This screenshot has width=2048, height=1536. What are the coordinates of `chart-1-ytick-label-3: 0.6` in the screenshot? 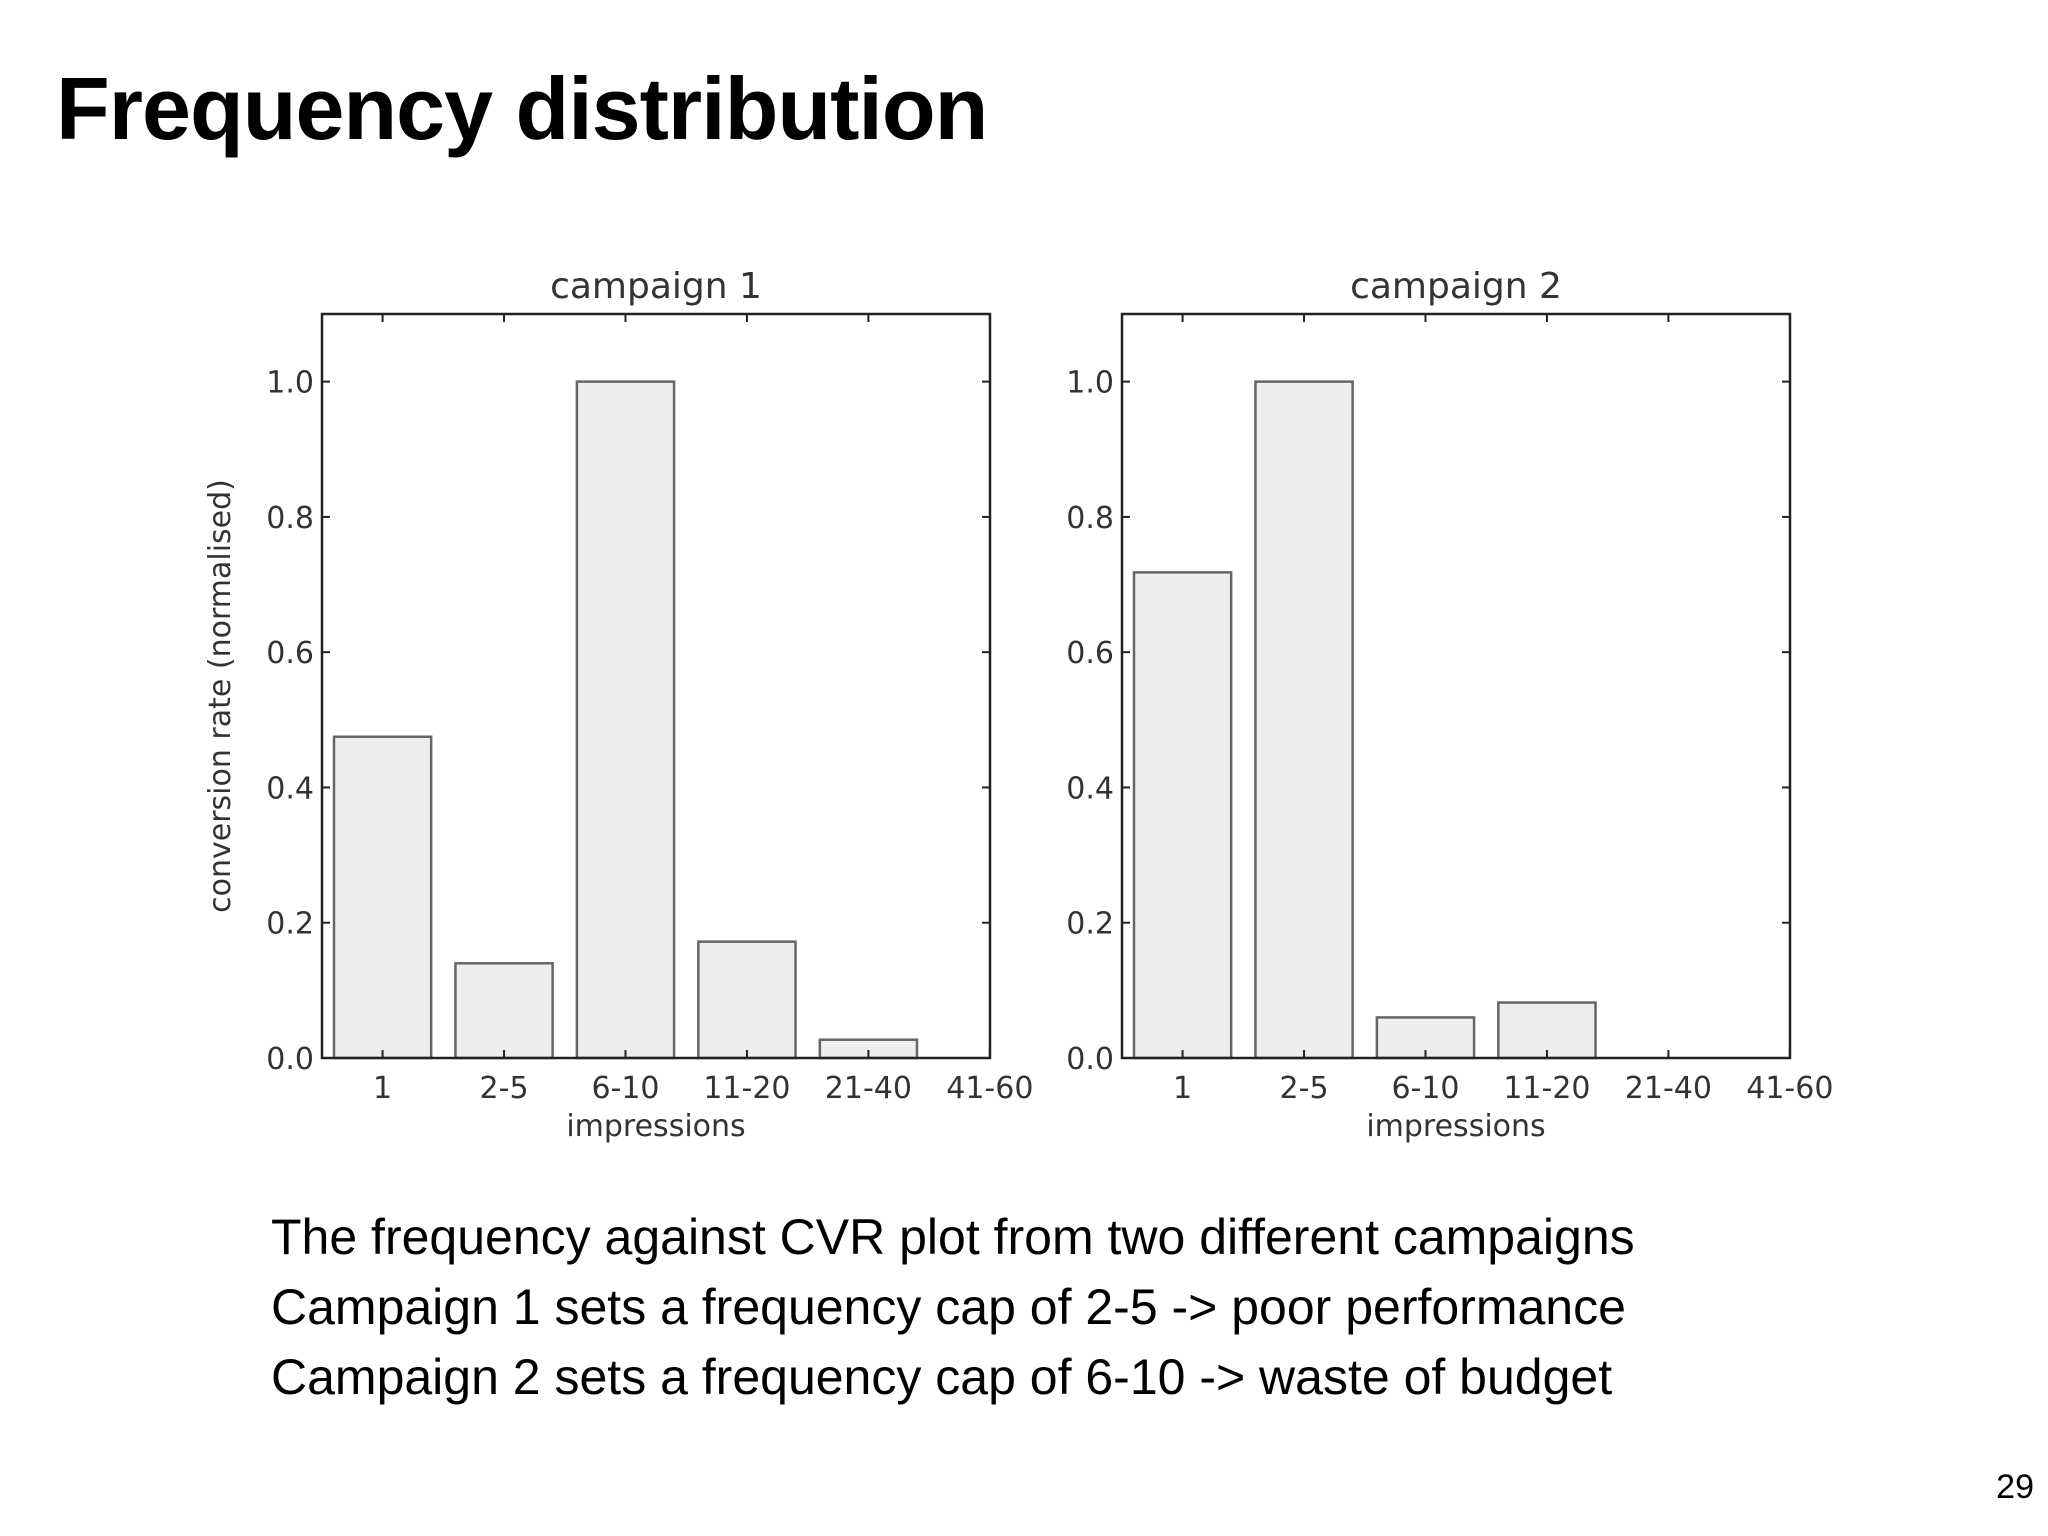 It's located at (290, 653).